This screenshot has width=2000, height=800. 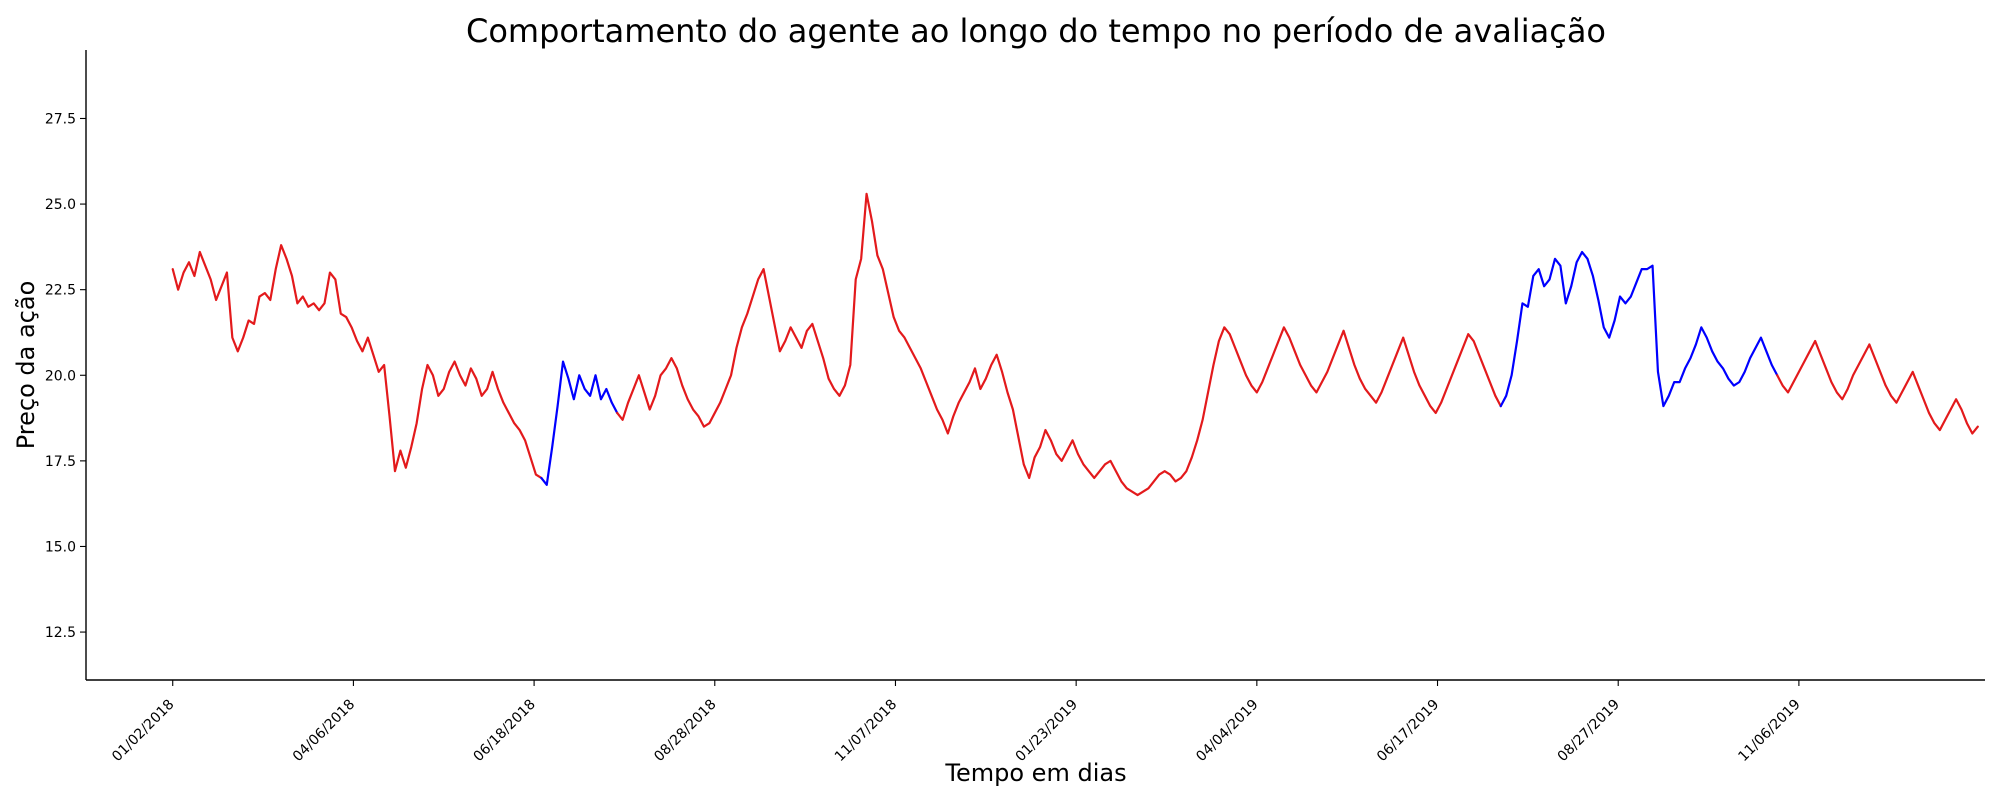 I want to click on x-tick-label: 01/23/2019, so click(x=1047, y=731).